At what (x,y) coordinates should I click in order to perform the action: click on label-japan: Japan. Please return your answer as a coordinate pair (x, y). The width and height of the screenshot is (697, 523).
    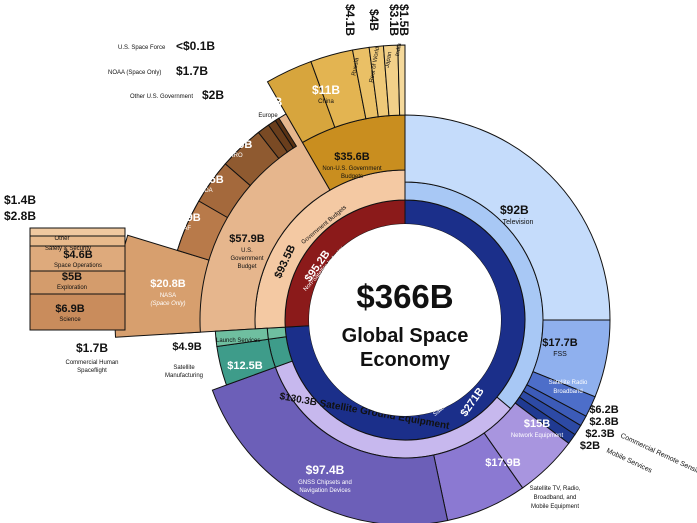
    Looking at the image, I should click on (389, 59).